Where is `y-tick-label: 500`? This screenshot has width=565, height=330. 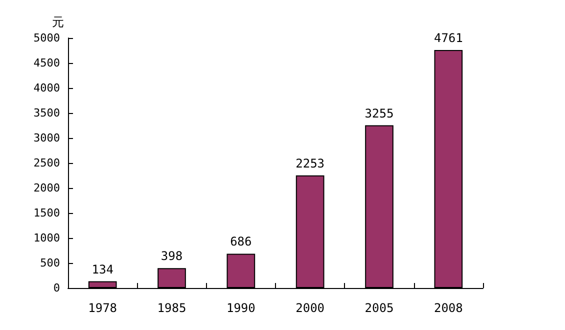
y-tick-label: 500 is located at coordinates (50, 263).